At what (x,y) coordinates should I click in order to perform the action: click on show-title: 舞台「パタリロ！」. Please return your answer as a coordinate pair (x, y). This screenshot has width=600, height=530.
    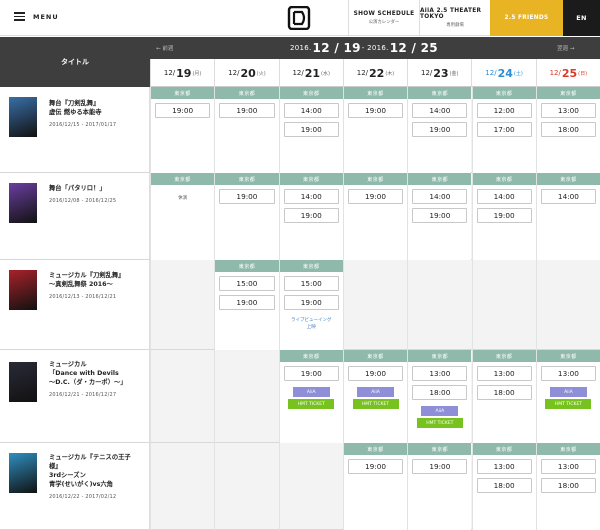
    Looking at the image, I should click on (96, 188).